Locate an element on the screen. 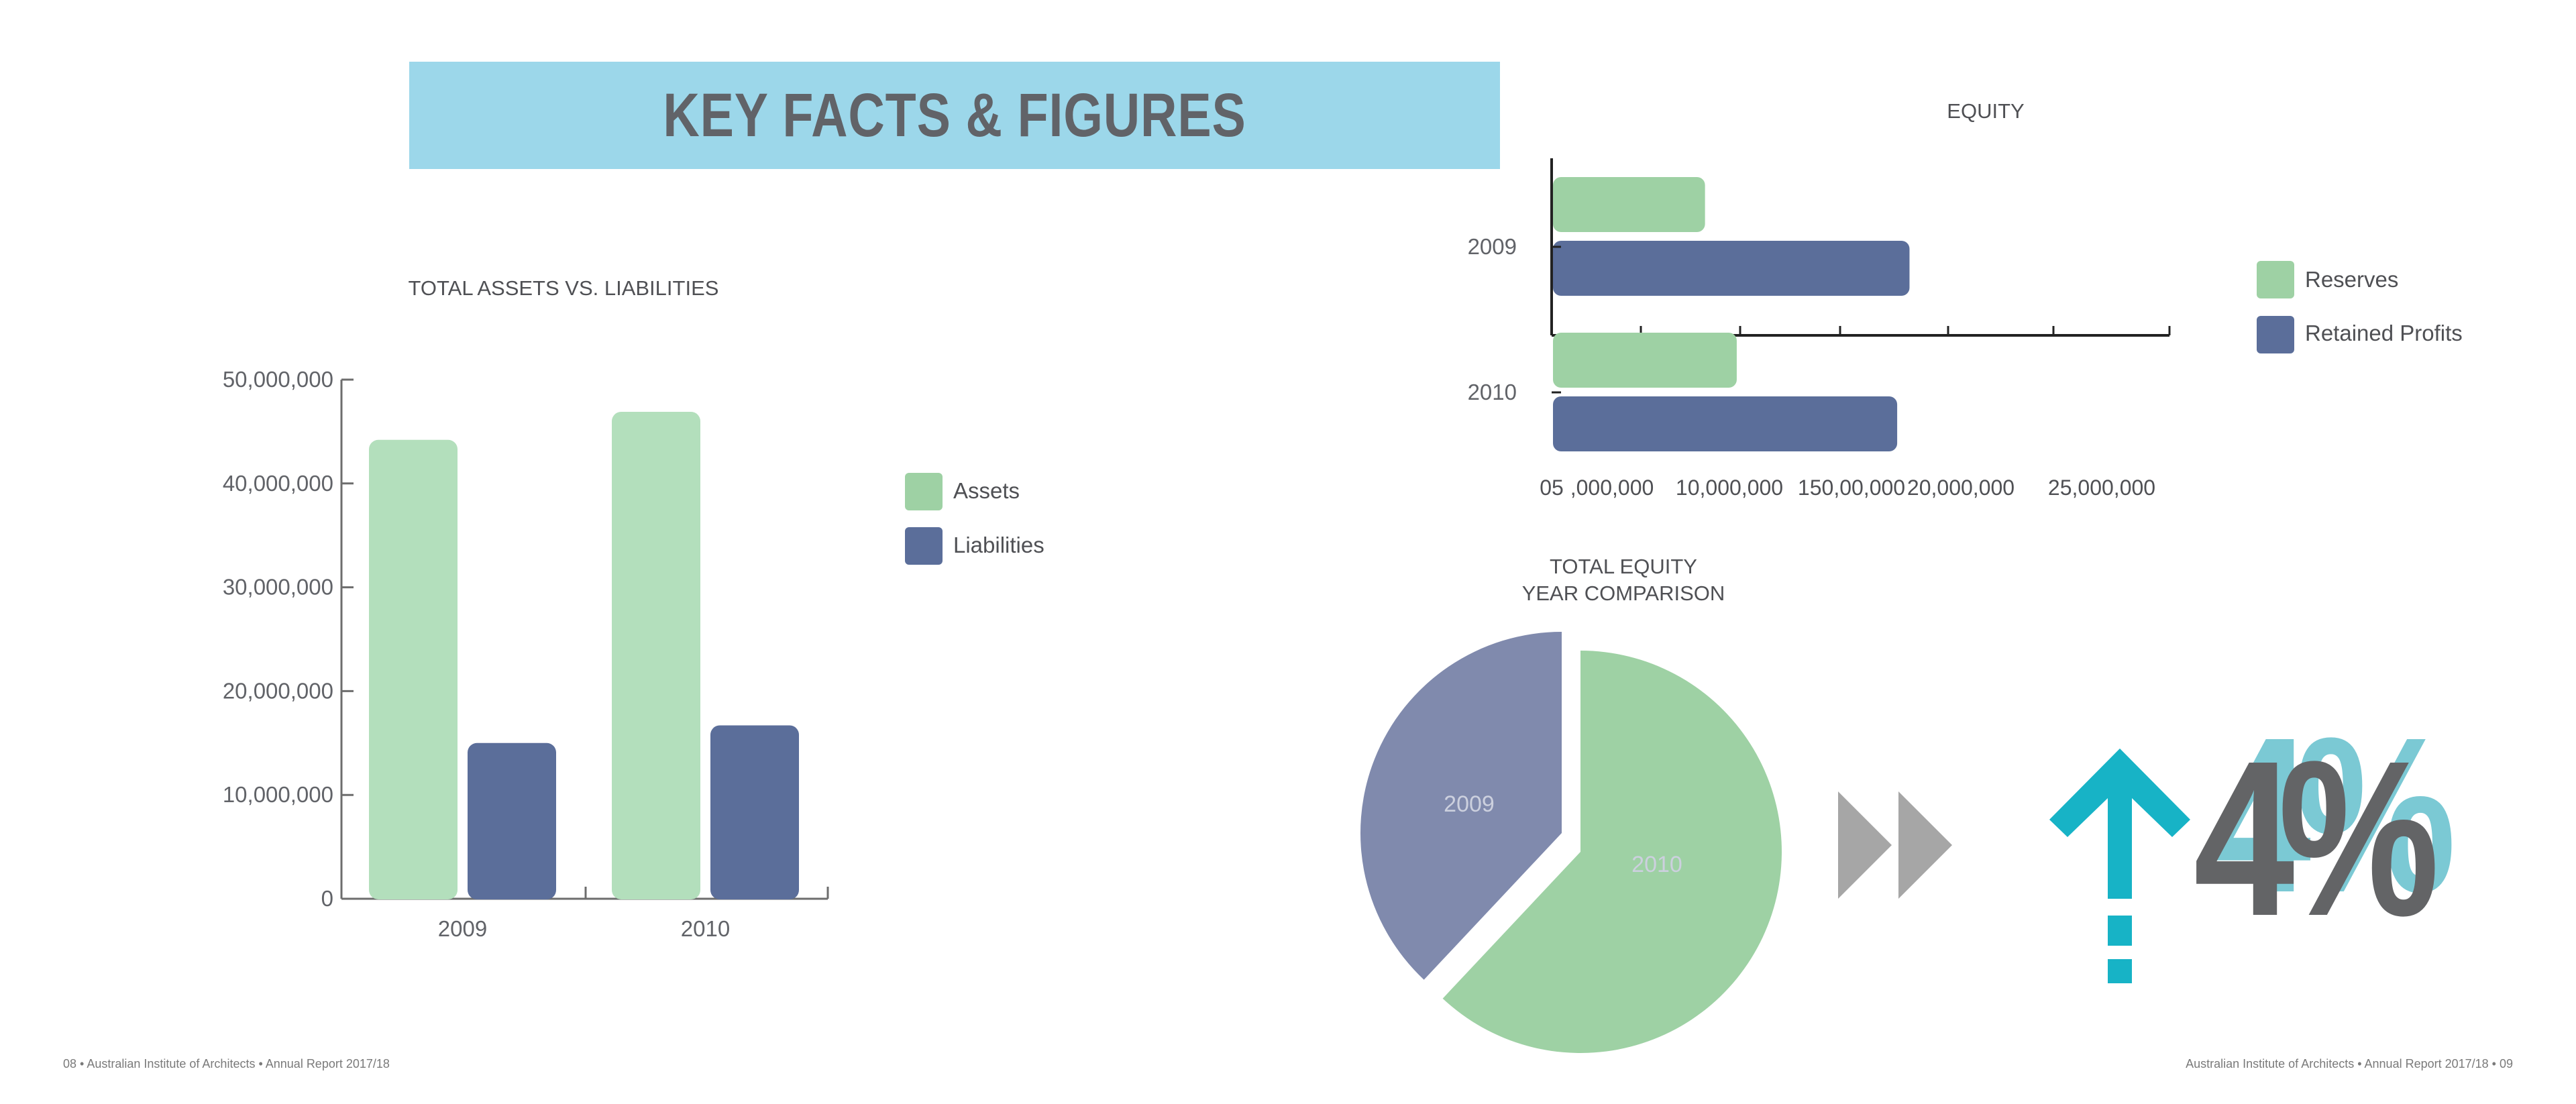  percent-change-value: 4% is located at coordinates (2316, 838).